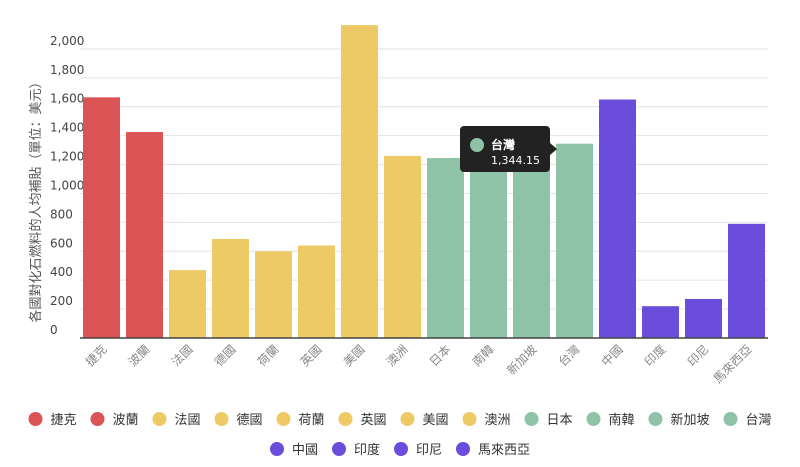 This screenshot has width=800, height=467. I want to click on tooltip-category: 台灣, so click(503, 144).